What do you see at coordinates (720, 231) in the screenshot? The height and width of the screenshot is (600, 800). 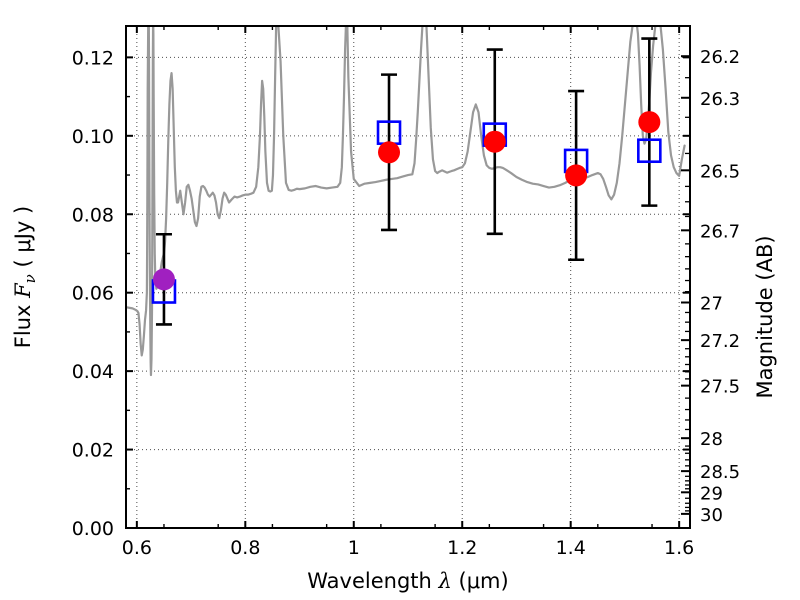 I see `magnitude-tick-label: 26.7` at bounding box center [720, 231].